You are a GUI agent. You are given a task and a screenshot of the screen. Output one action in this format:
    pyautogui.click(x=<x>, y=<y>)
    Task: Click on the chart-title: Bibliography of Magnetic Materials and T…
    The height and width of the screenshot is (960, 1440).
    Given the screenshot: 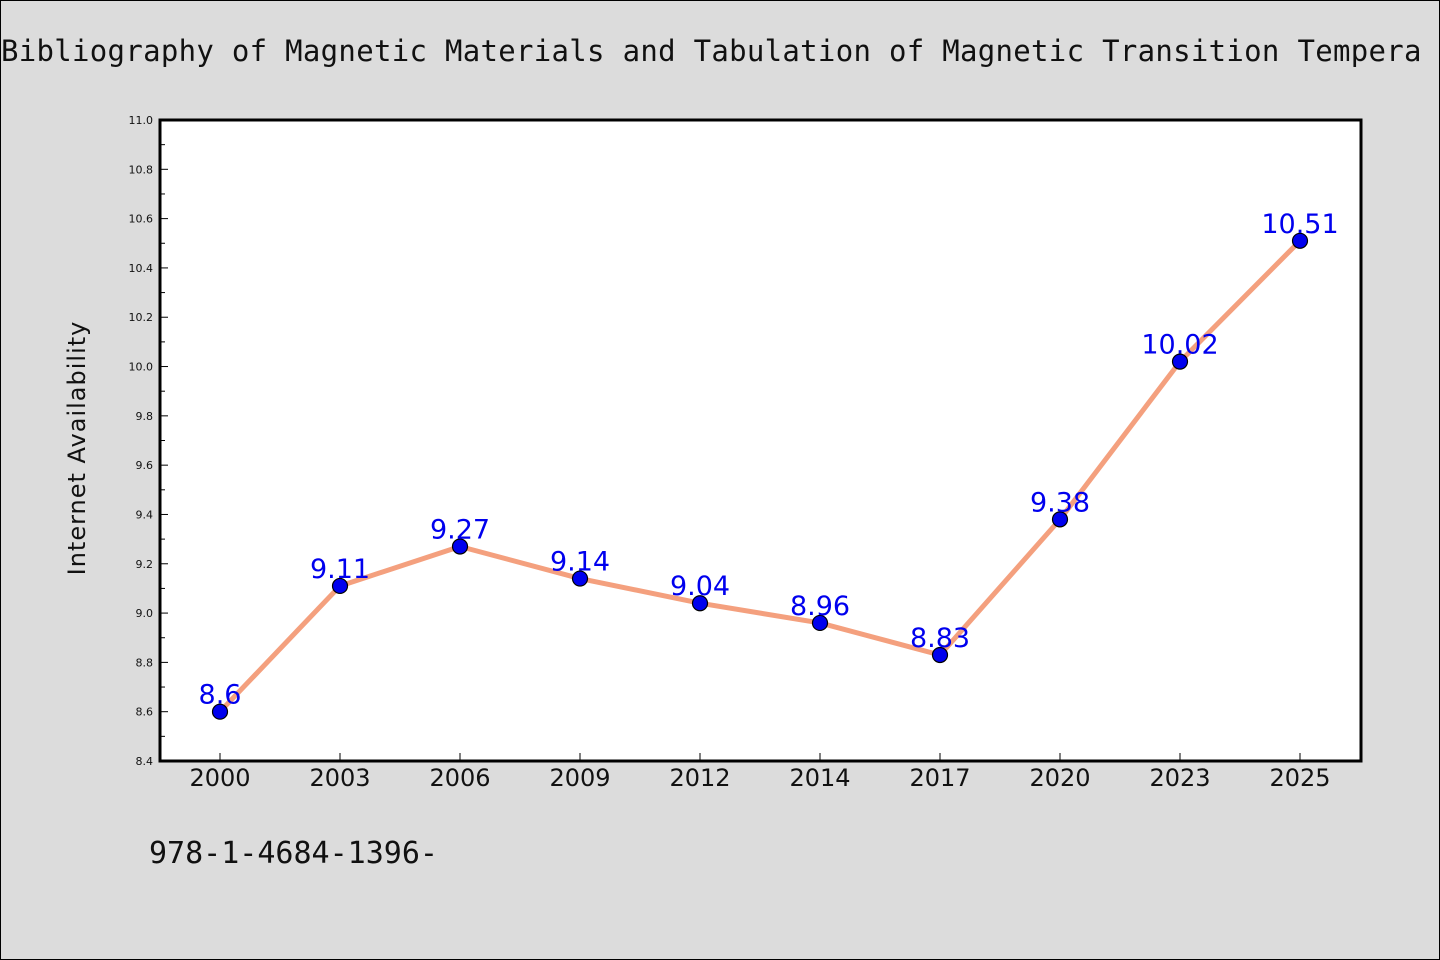 What is the action you would take?
    pyautogui.click(x=711, y=51)
    